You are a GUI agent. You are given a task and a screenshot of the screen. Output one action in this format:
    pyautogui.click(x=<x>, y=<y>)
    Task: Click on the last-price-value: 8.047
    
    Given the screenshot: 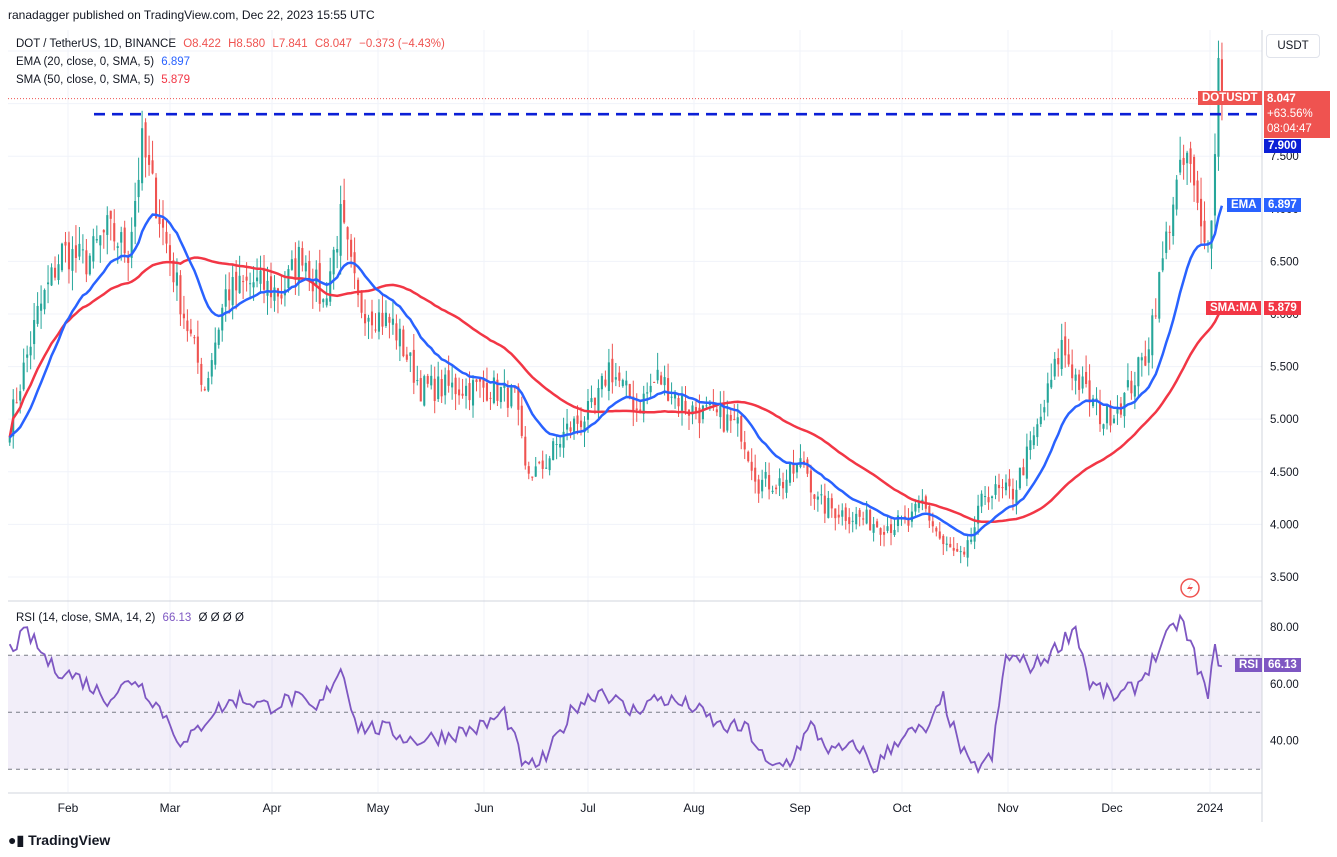 What is the action you would take?
    pyautogui.click(x=1281, y=98)
    